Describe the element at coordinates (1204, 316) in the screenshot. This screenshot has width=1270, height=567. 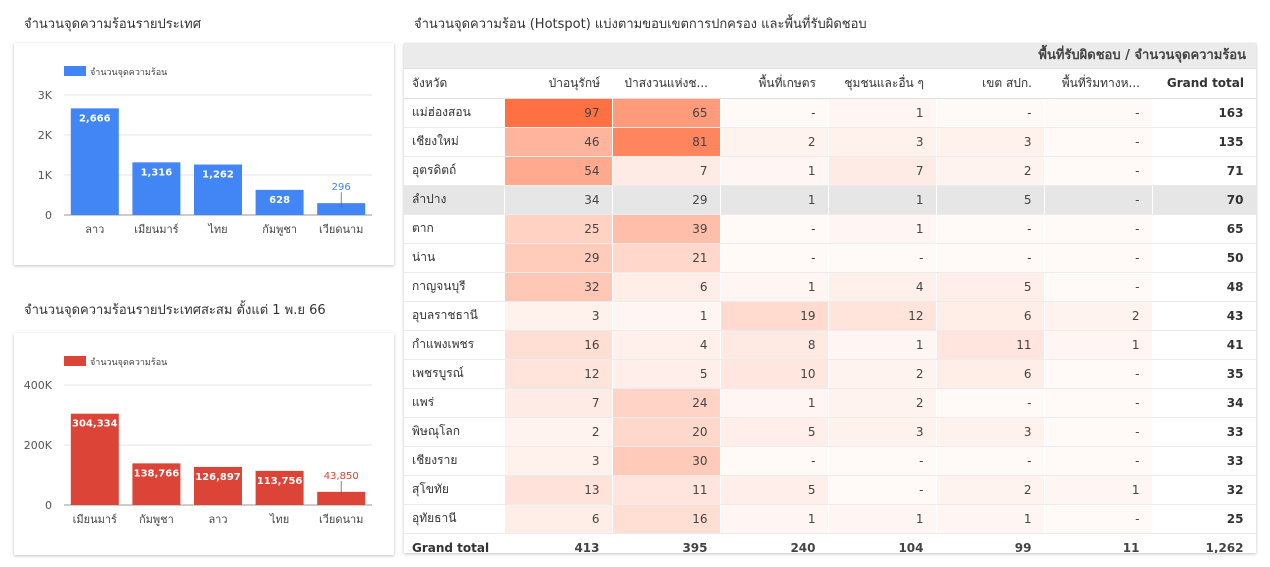
I see `grand-total-cell: 43` at that location.